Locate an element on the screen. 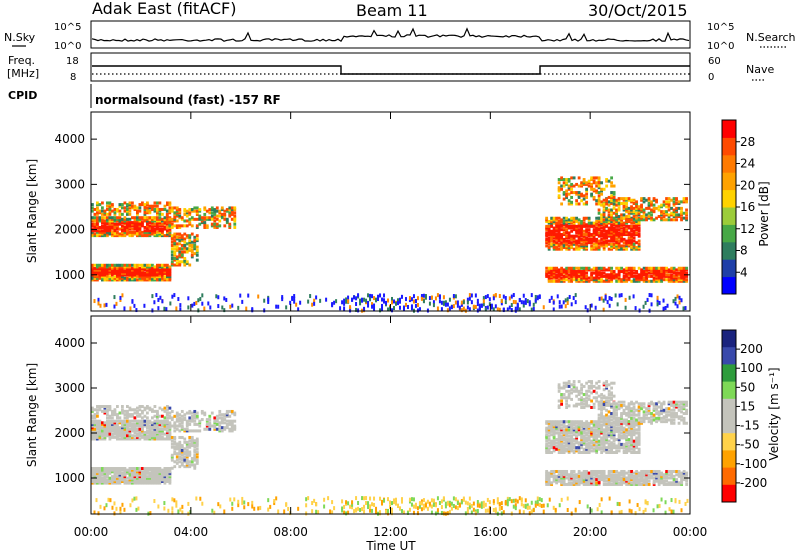 The image size is (800, 559). freq-panel-frame is located at coordinates (390, 67).